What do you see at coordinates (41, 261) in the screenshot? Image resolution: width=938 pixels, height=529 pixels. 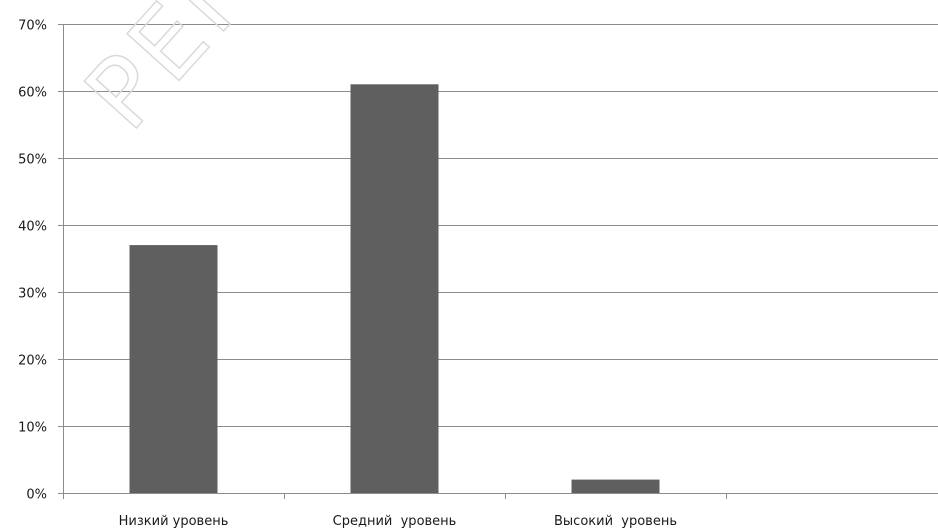 I see `y-axis: 0% 10% 20% 30% 40% 50% 60% 70%` at bounding box center [41, 261].